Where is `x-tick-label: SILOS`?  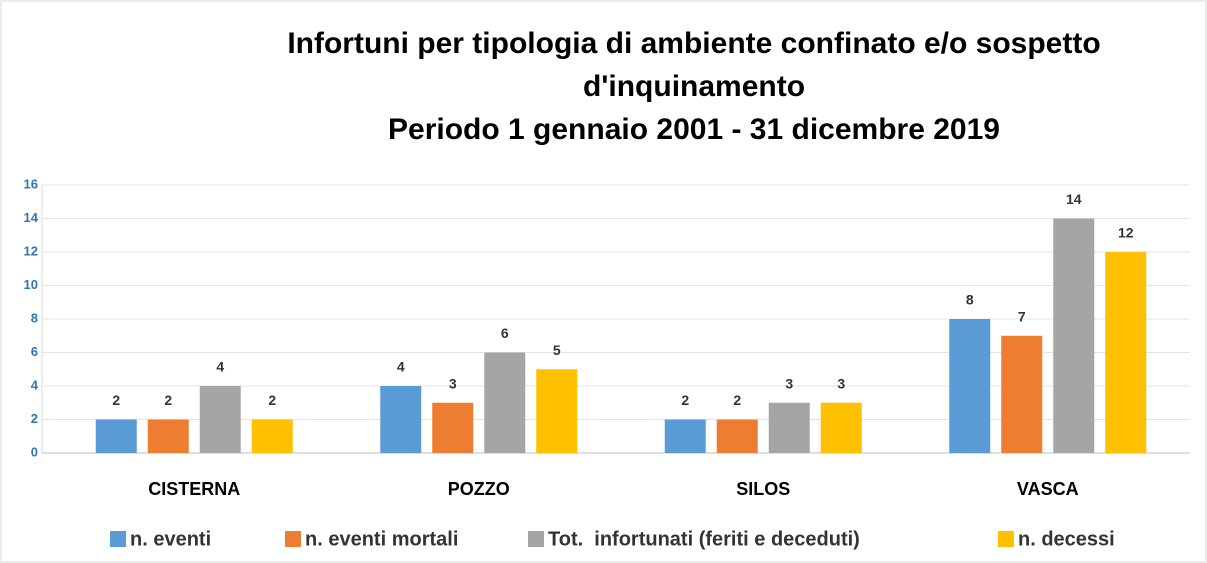 x-tick-label: SILOS is located at coordinates (763, 489).